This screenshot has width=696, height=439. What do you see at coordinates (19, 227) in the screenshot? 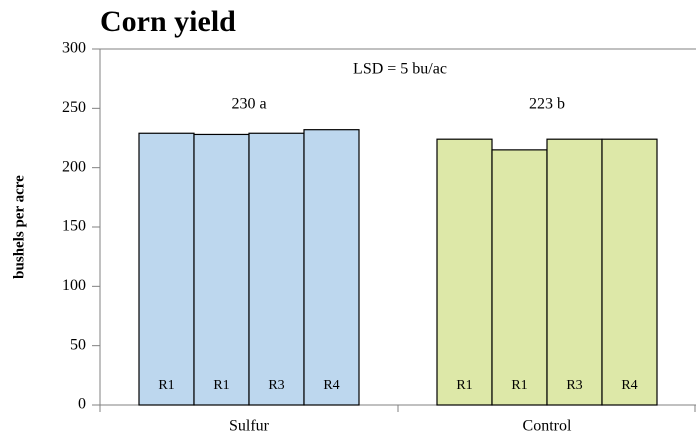
I see `y-axis-label: bushels per acre` at bounding box center [19, 227].